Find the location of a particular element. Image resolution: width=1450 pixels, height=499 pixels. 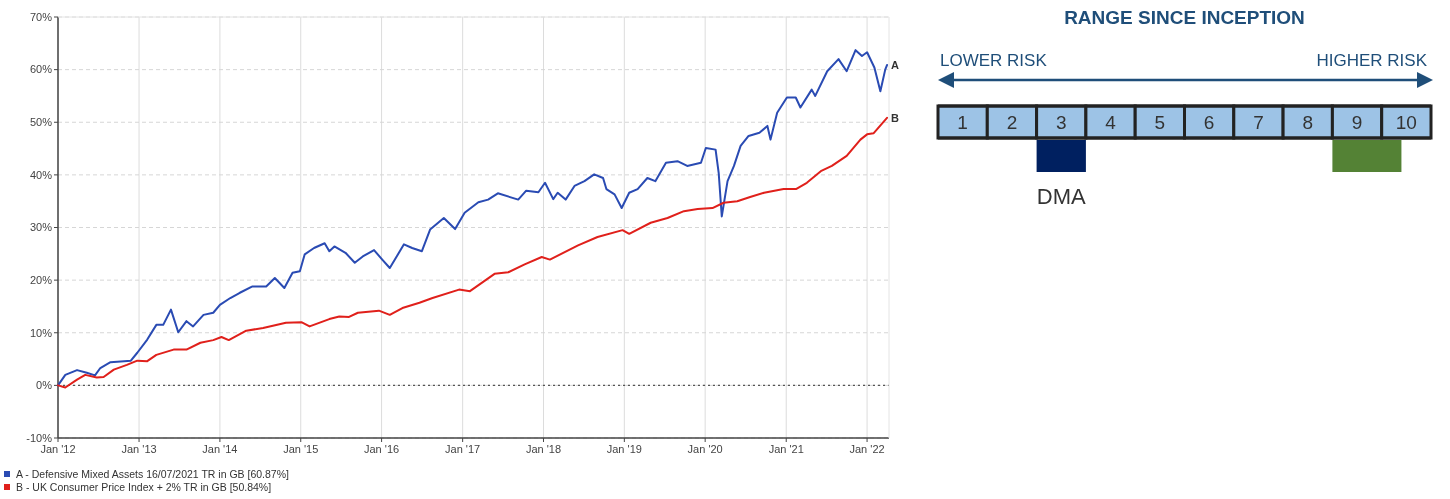

x-tick-label: Jan '18 is located at coordinates (543, 449).